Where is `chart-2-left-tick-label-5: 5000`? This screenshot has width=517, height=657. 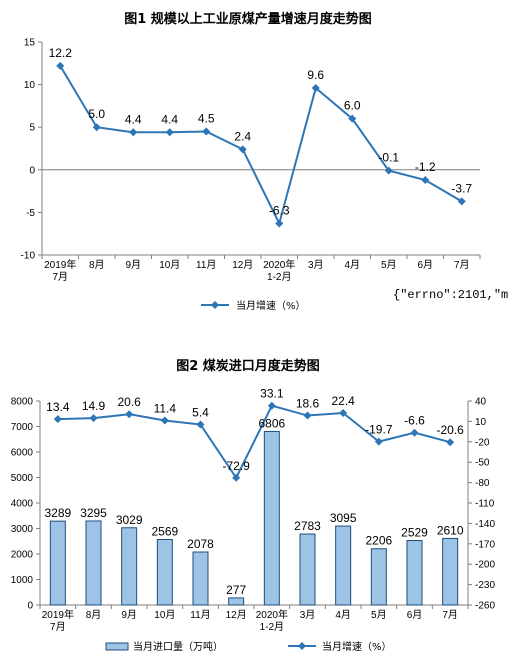
chart-2-left-tick-label-5: 5000 is located at coordinates (22, 478).